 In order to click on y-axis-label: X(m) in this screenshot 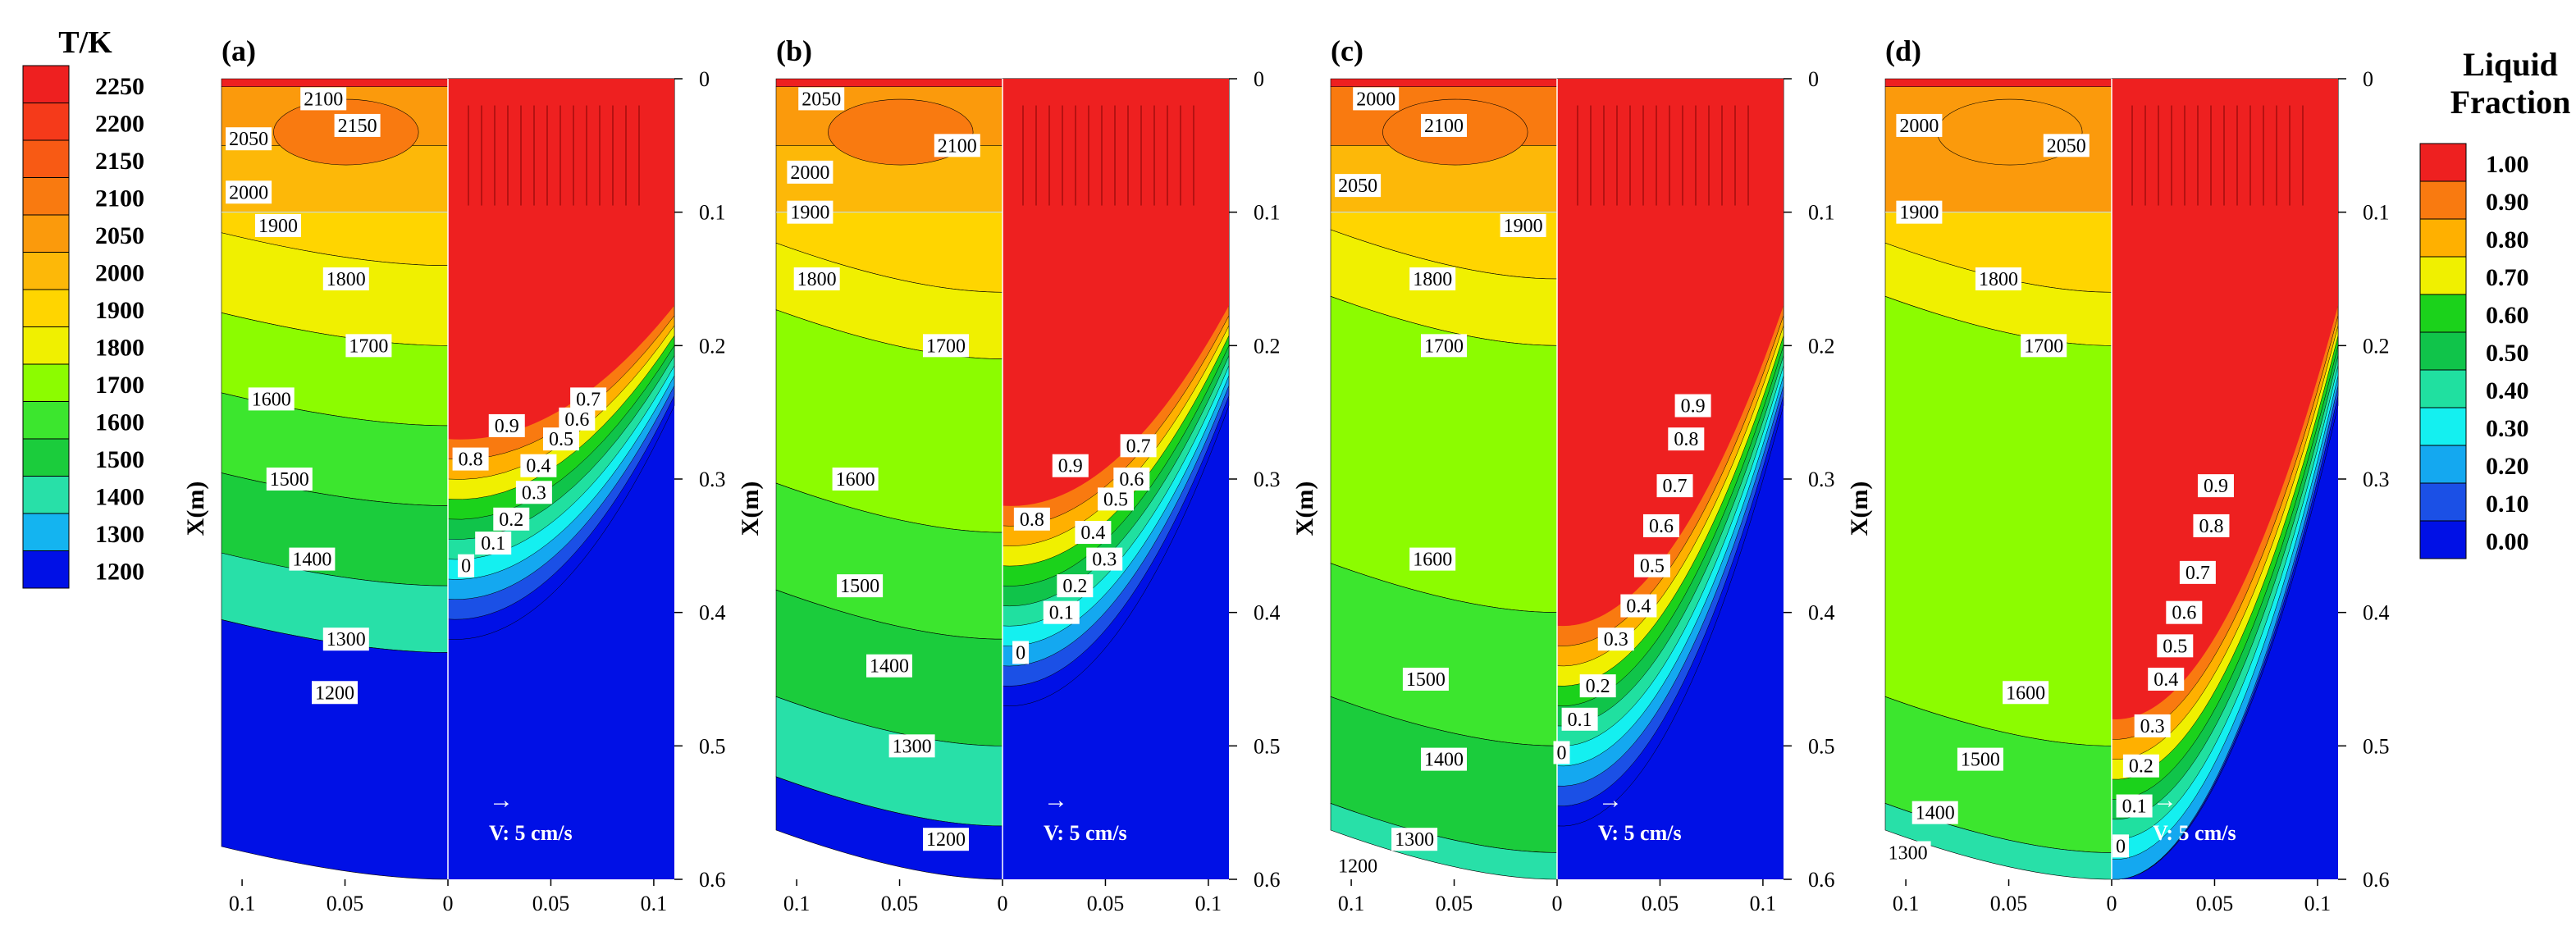, I will do `click(1860, 508)`.